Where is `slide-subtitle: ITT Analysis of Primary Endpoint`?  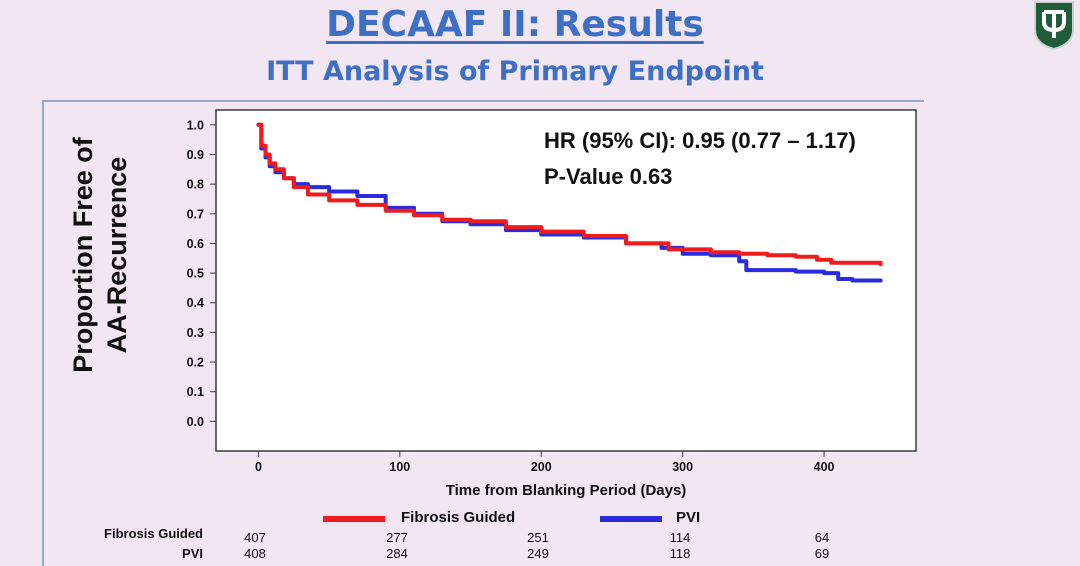
slide-subtitle: ITT Analysis of Primary Endpoint is located at coordinates (515, 71).